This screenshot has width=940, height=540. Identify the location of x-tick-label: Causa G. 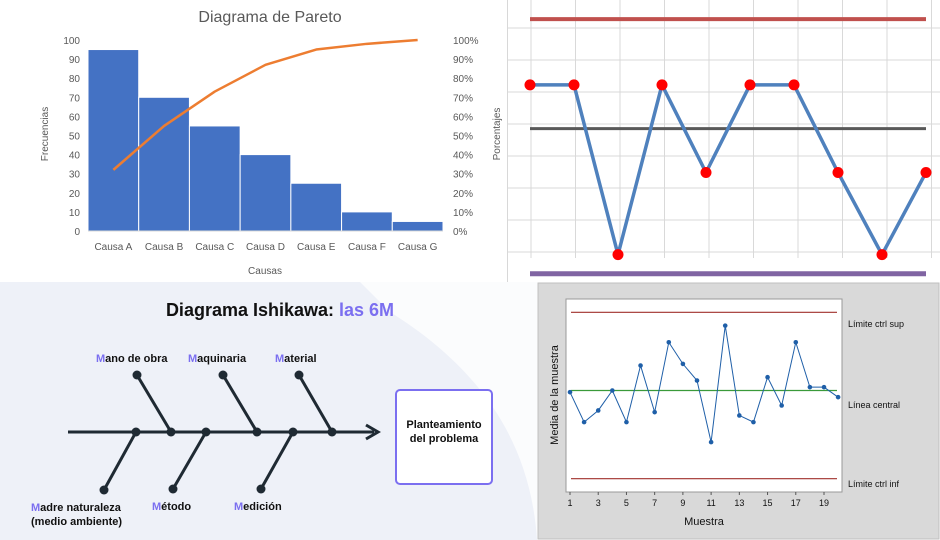
(418, 247).